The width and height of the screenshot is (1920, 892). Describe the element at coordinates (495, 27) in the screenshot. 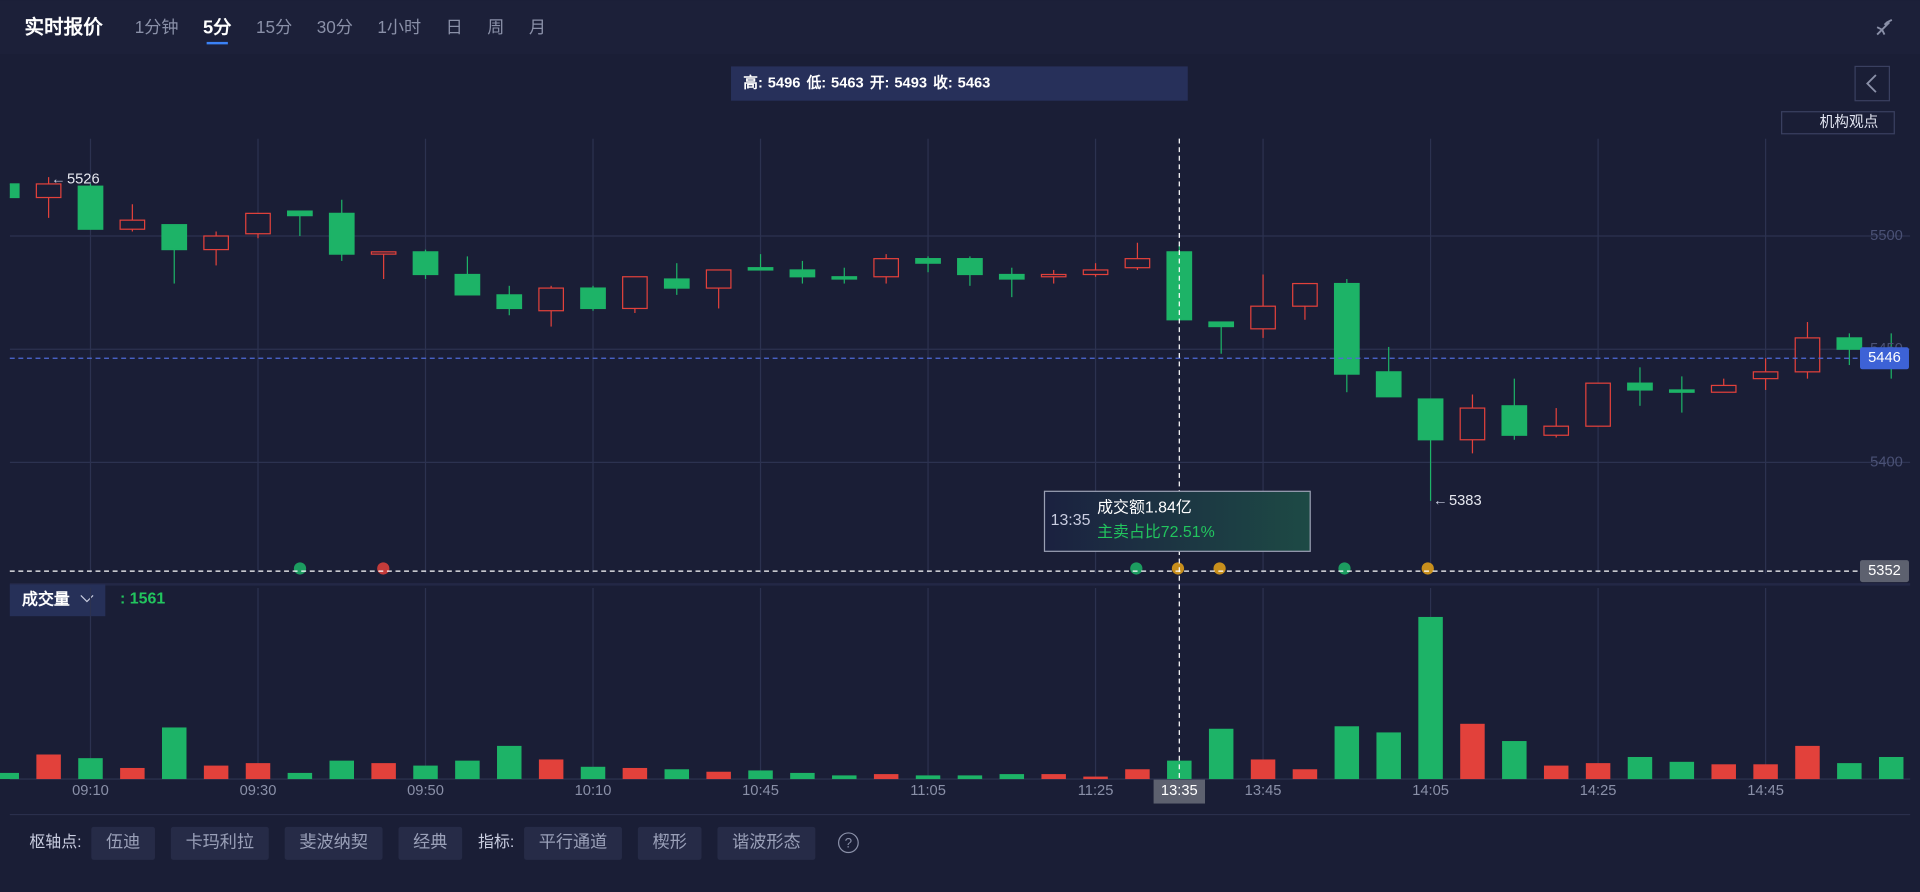

I see `tab: 周` at that location.